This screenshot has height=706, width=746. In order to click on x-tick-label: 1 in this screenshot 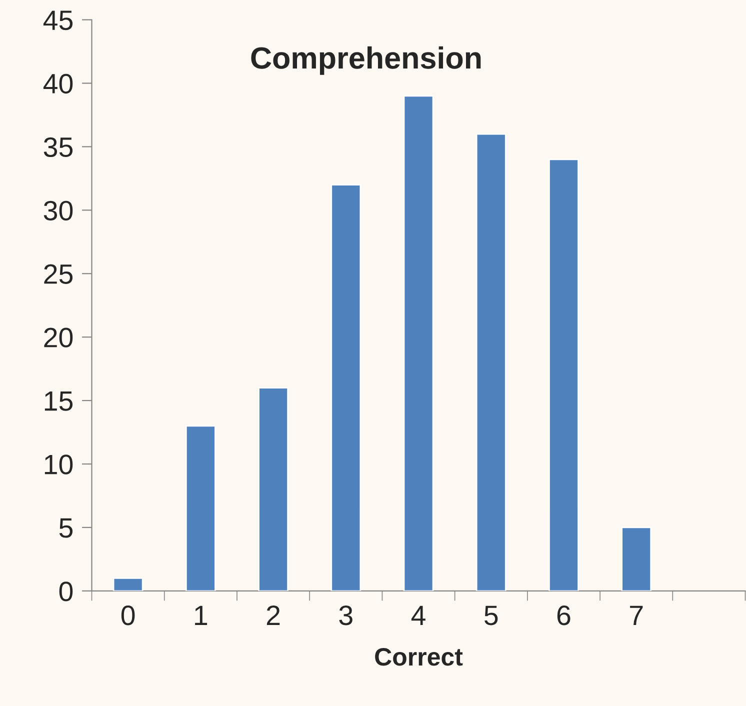, I will do `click(201, 615)`.